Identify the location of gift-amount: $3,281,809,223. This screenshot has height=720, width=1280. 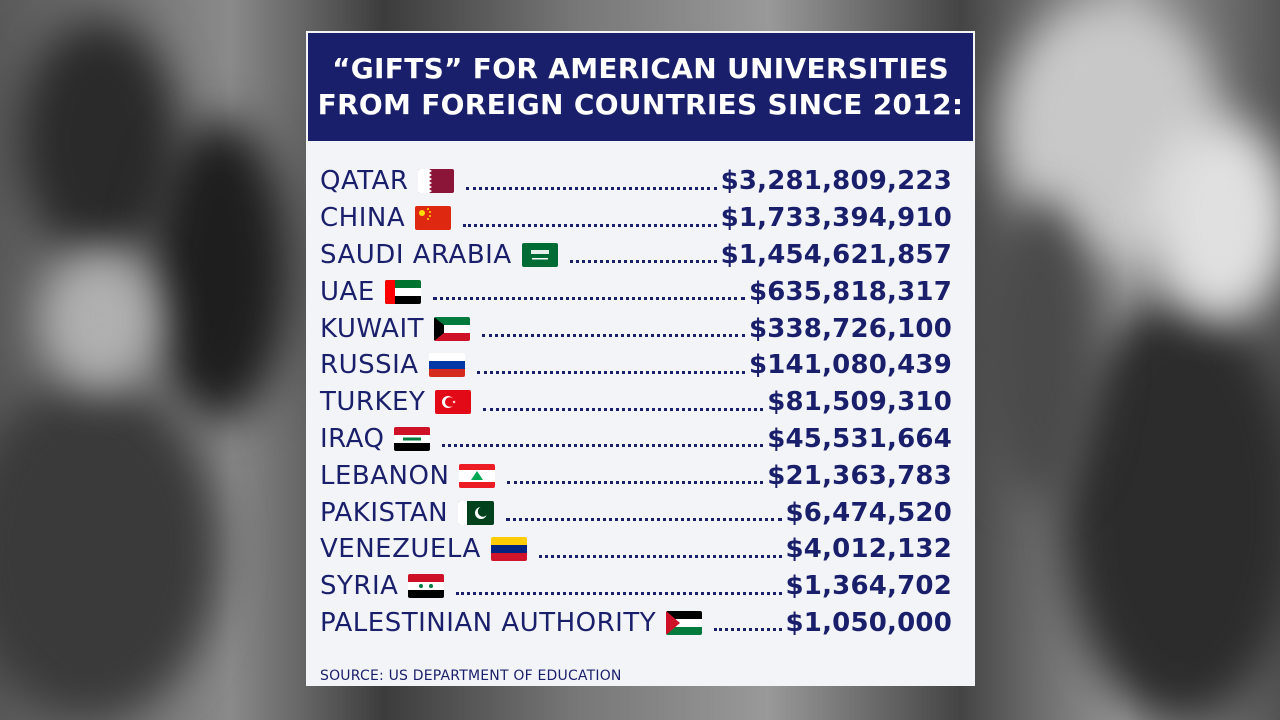
(836, 181).